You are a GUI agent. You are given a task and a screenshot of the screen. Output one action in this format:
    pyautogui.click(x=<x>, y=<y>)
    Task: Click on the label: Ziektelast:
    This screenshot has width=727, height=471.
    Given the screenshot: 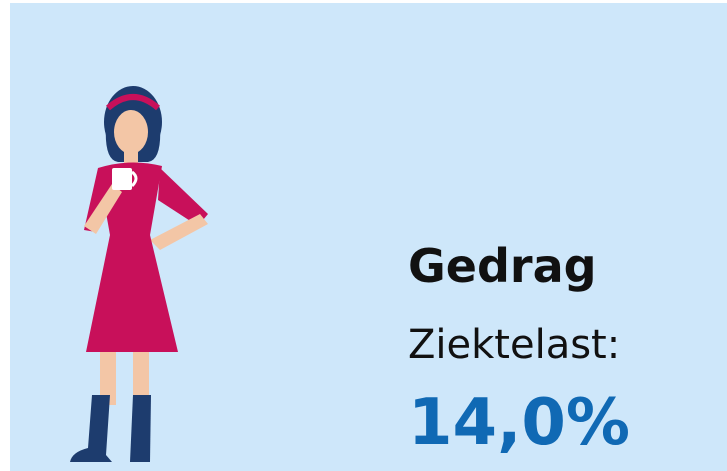 What is the action you would take?
    pyautogui.click(x=514, y=345)
    